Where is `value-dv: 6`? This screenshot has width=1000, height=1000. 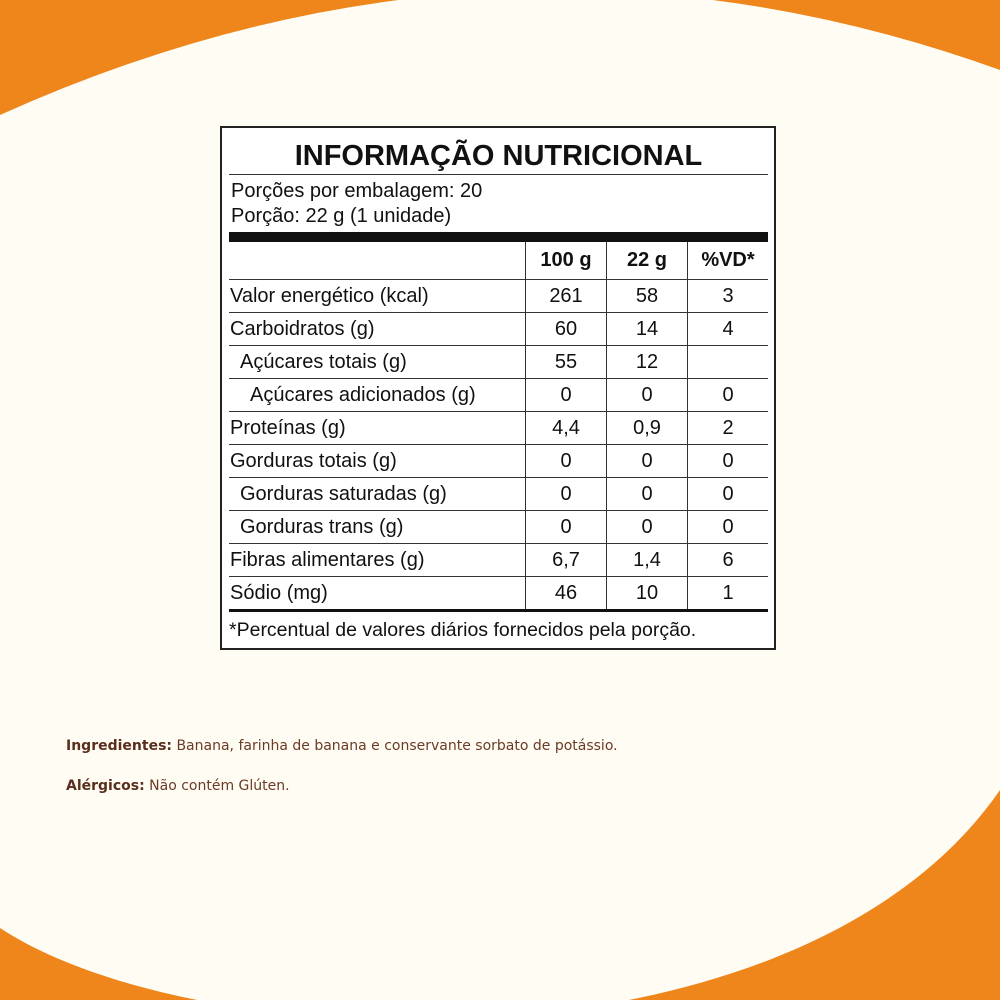 value-dv: 6 is located at coordinates (727, 560).